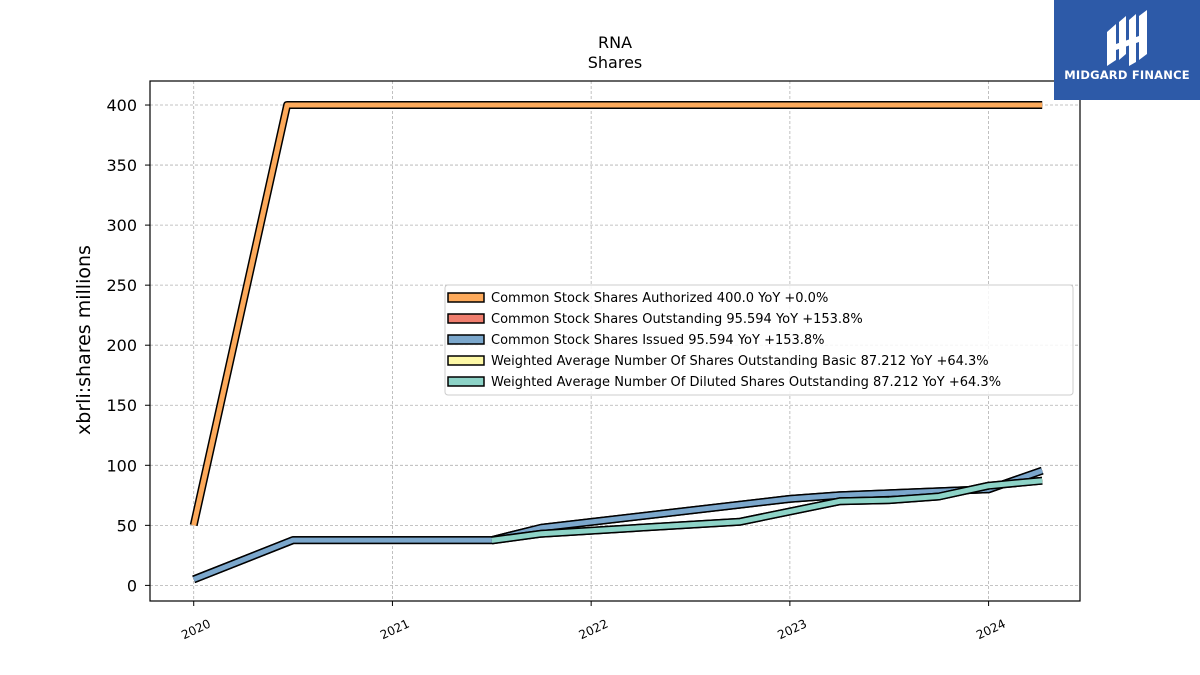 The height and width of the screenshot is (675, 1200). What do you see at coordinates (991, 630) in the screenshot?
I see `x-tick-label: 2024` at bounding box center [991, 630].